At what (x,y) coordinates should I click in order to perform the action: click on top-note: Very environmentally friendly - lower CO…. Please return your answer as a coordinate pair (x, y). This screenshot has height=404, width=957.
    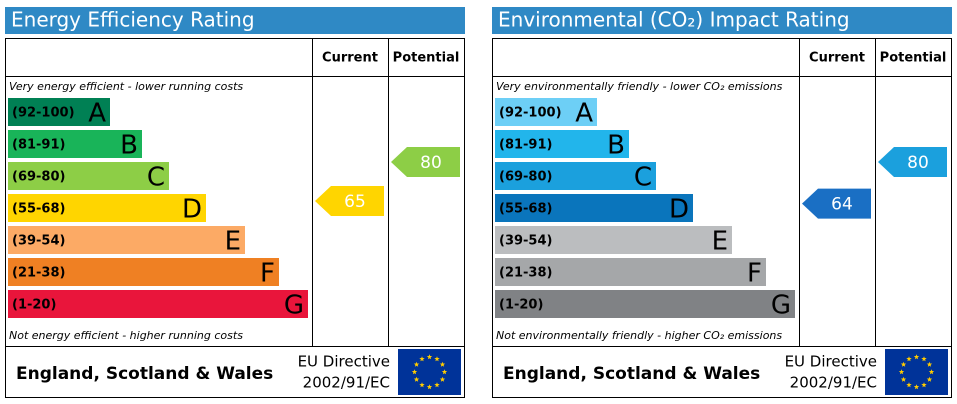
    Looking at the image, I should click on (639, 86).